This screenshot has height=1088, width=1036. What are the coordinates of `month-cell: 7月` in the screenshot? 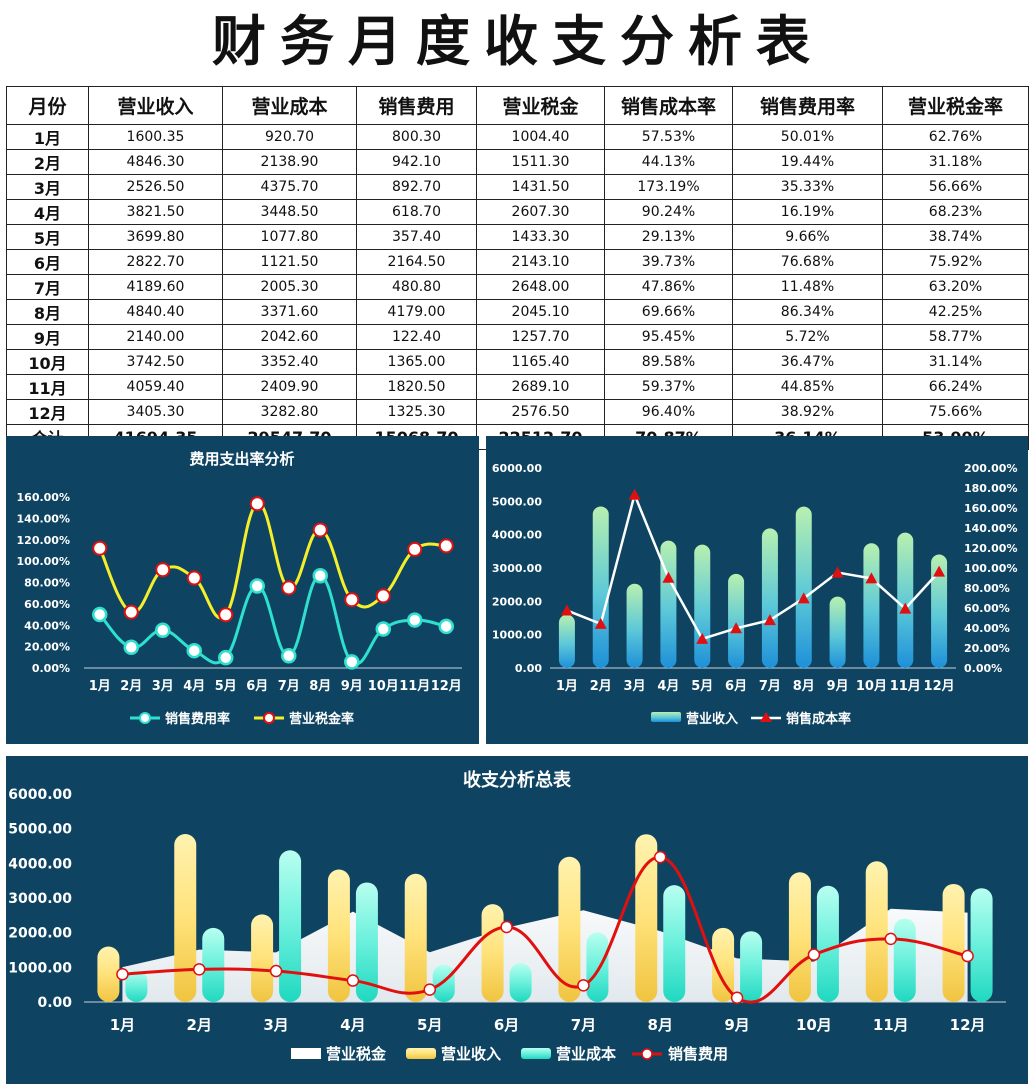 It's located at (47, 287).